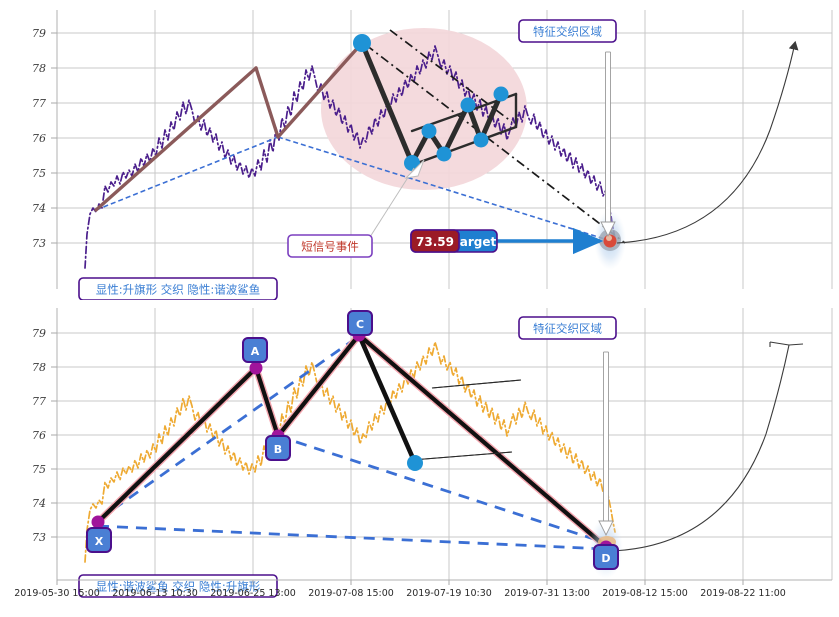 The height and width of the screenshot is (617, 839). What do you see at coordinates (98, 522) in the screenshot?
I see `harmonic-node-X` at bounding box center [98, 522].